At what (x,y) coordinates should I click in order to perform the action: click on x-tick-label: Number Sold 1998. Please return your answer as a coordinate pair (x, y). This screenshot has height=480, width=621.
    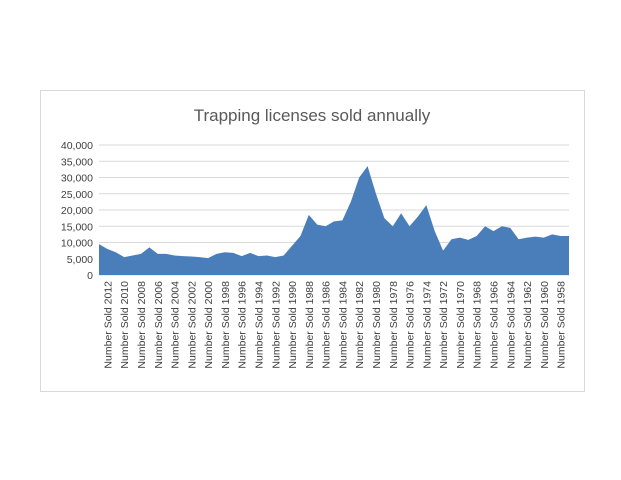
    Looking at the image, I should click on (226, 325).